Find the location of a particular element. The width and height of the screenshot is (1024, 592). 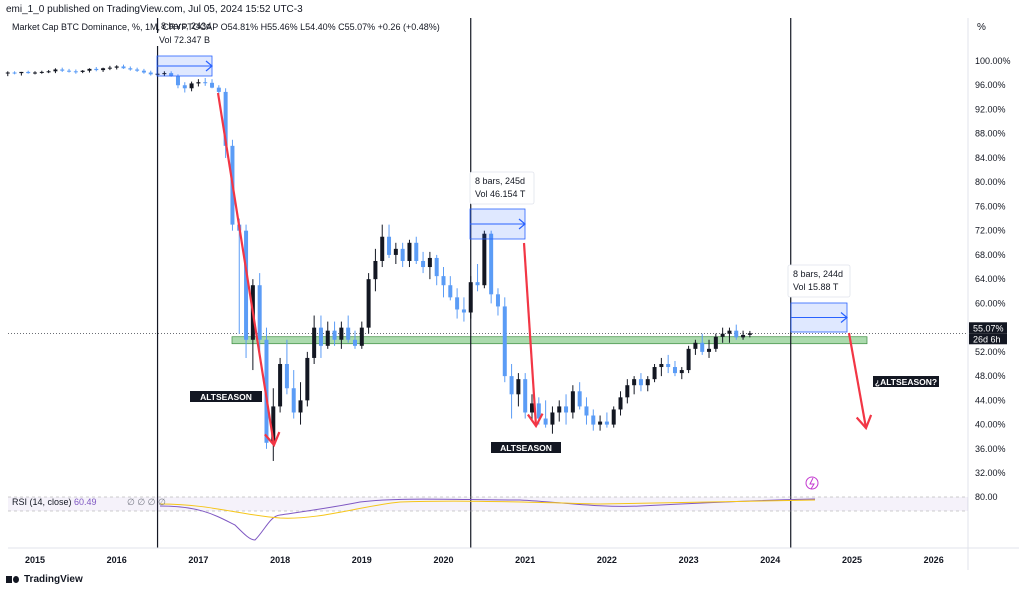

price-tick-label: 92.00% is located at coordinates (990, 109).